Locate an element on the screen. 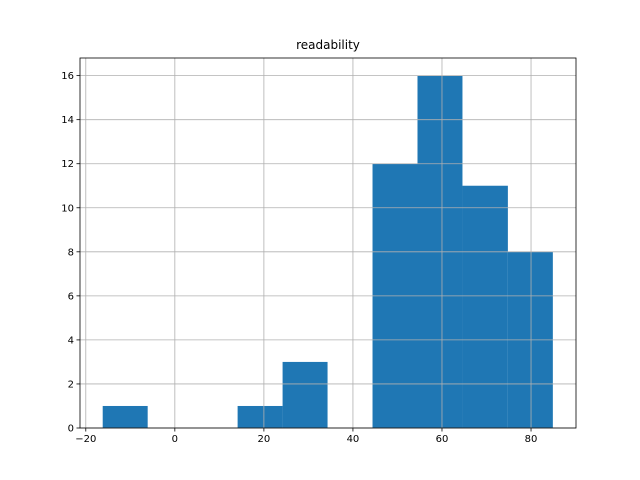  y-tick-label: 10 is located at coordinates (67, 208).